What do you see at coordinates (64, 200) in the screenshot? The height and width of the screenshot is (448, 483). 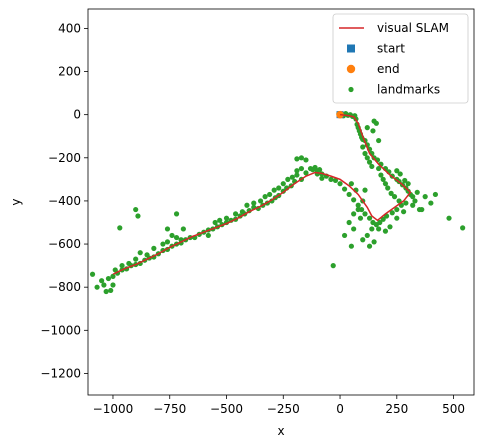 I see `y-axis-ticks: 400 200 0 −200 −400 −600 −800 −1000 −1200` at bounding box center [64, 200].